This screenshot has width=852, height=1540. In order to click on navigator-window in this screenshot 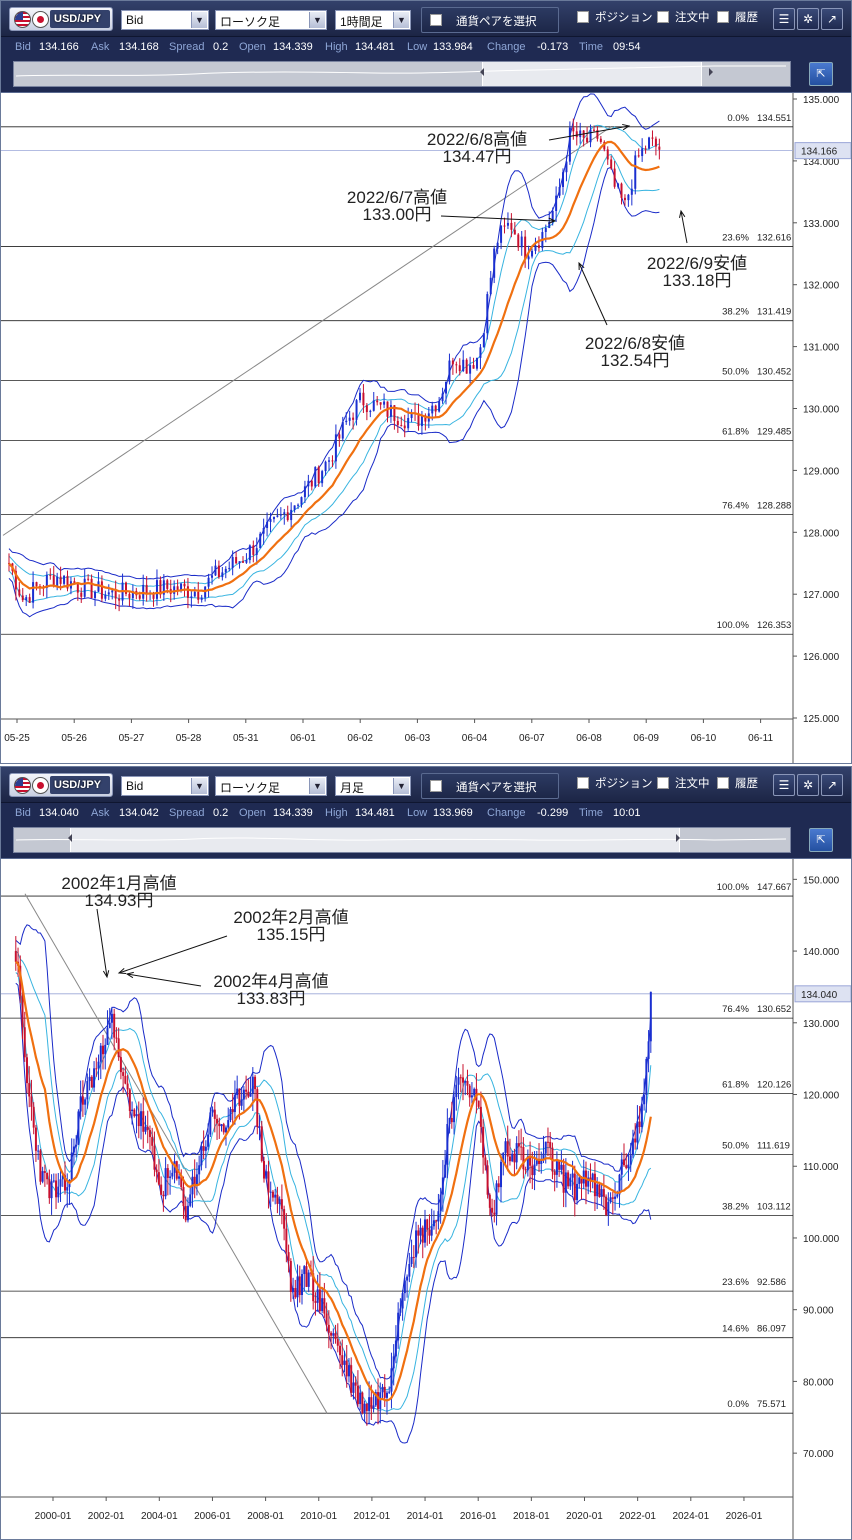, I will do `click(592, 74)`.